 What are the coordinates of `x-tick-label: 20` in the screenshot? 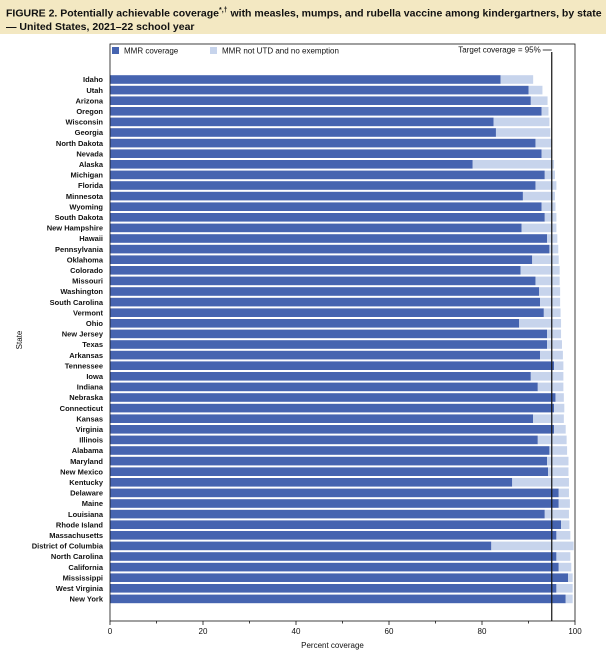 It's located at (203, 631).